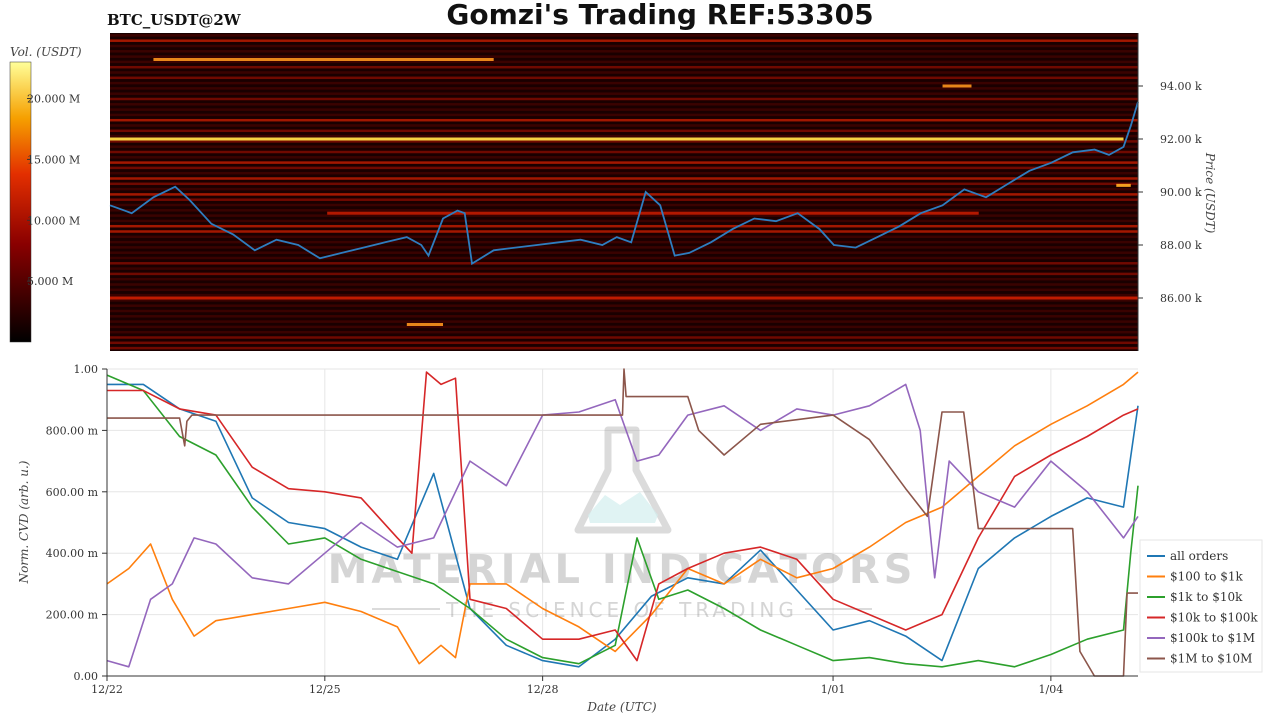 The image size is (1280, 720). I want to click on price-tick-label: 92.00 k, so click(1181, 139).